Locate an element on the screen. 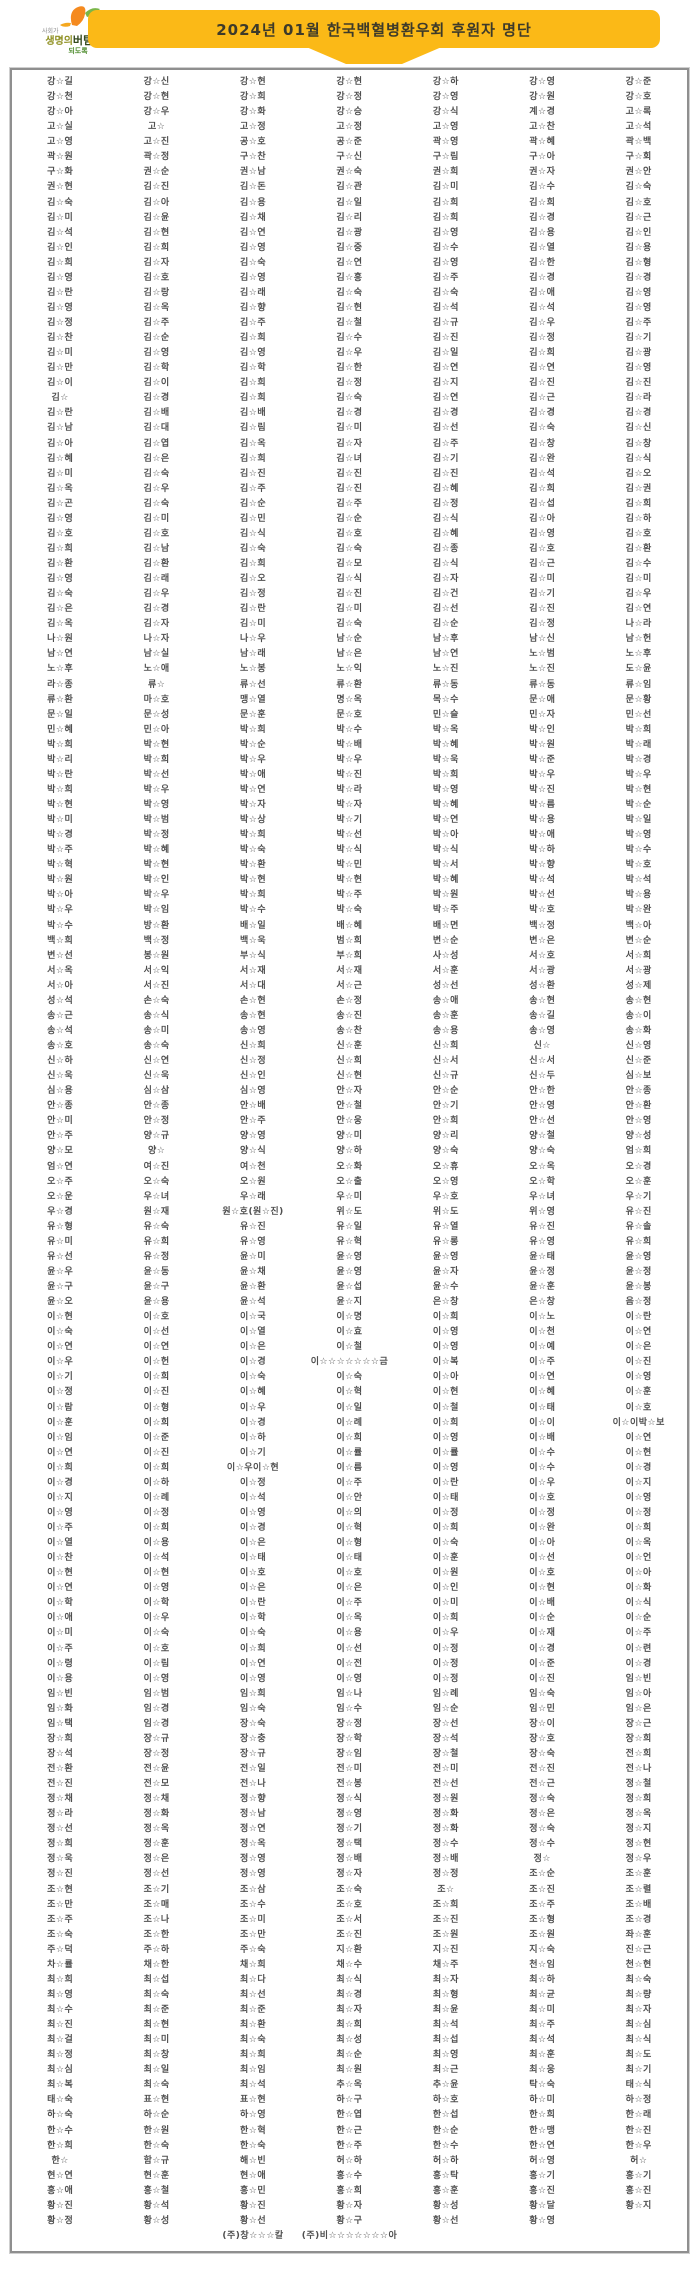 This screenshot has width=700, height=2269. donor-name: 조☆만 is located at coordinates (253, 1934).